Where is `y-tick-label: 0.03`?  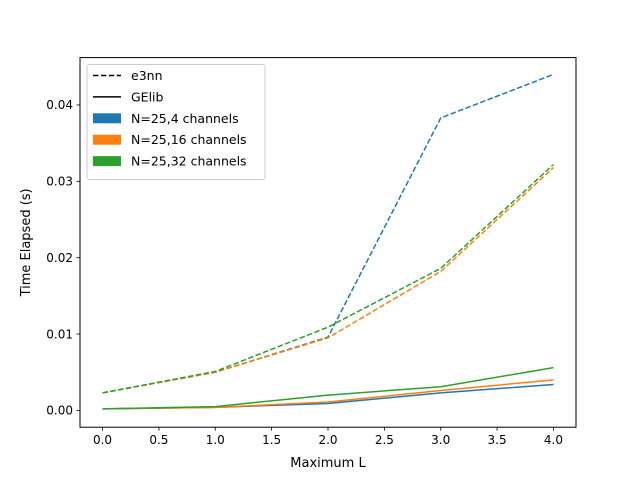 y-tick-label: 0.03 is located at coordinates (59, 182).